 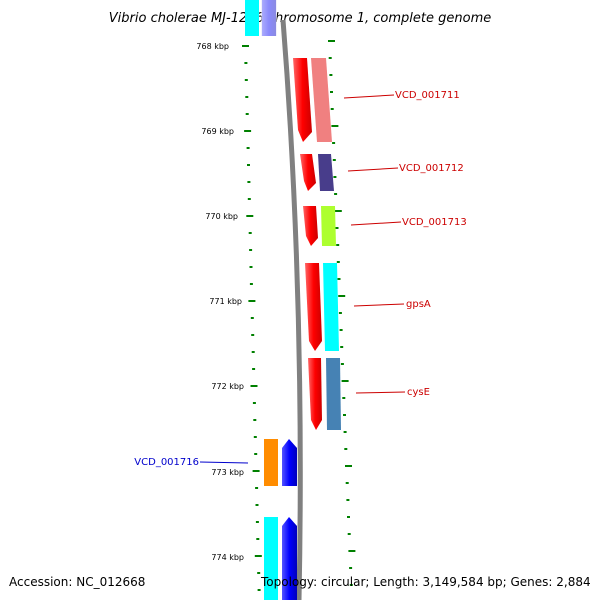 What do you see at coordinates (291, 309) in the screenshot?
I see `chromosome-backbone` at bounding box center [291, 309].